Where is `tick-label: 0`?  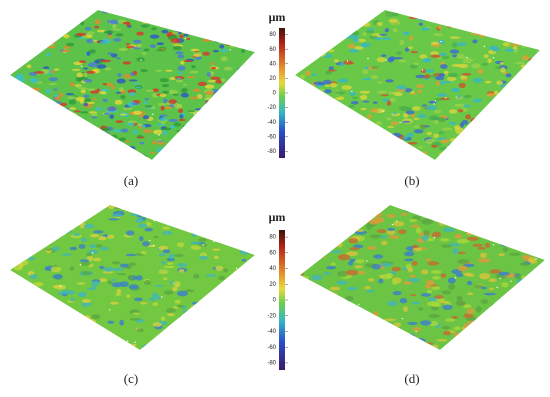
tick-label: 0 is located at coordinates (275, 94).